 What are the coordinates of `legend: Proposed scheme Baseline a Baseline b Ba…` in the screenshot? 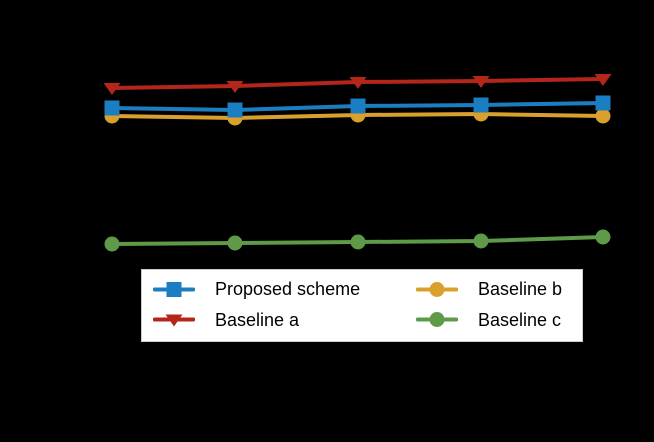 It's located at (362, 305).